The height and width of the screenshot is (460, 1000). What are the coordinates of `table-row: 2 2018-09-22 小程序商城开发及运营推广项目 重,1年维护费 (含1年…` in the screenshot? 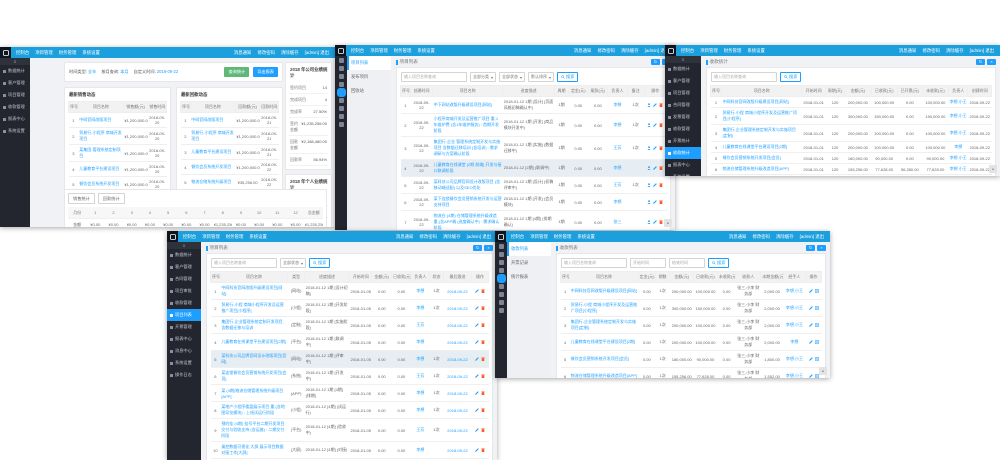 It's located at (533, 125).